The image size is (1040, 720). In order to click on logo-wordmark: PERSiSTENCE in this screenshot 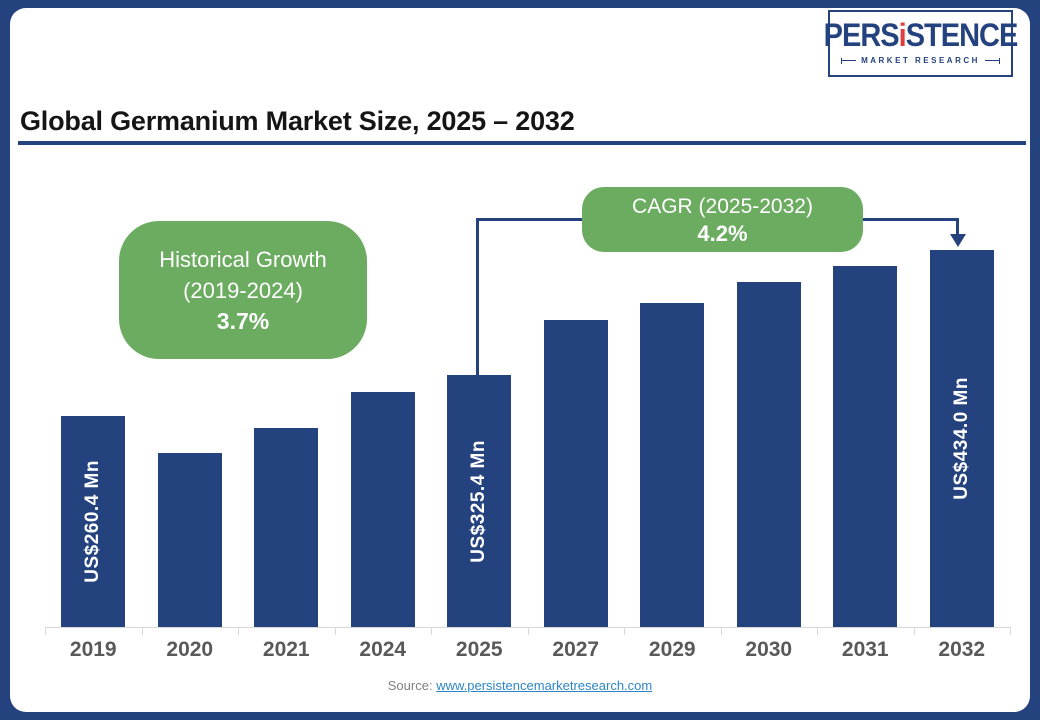, I will do `click(921, 36)`.